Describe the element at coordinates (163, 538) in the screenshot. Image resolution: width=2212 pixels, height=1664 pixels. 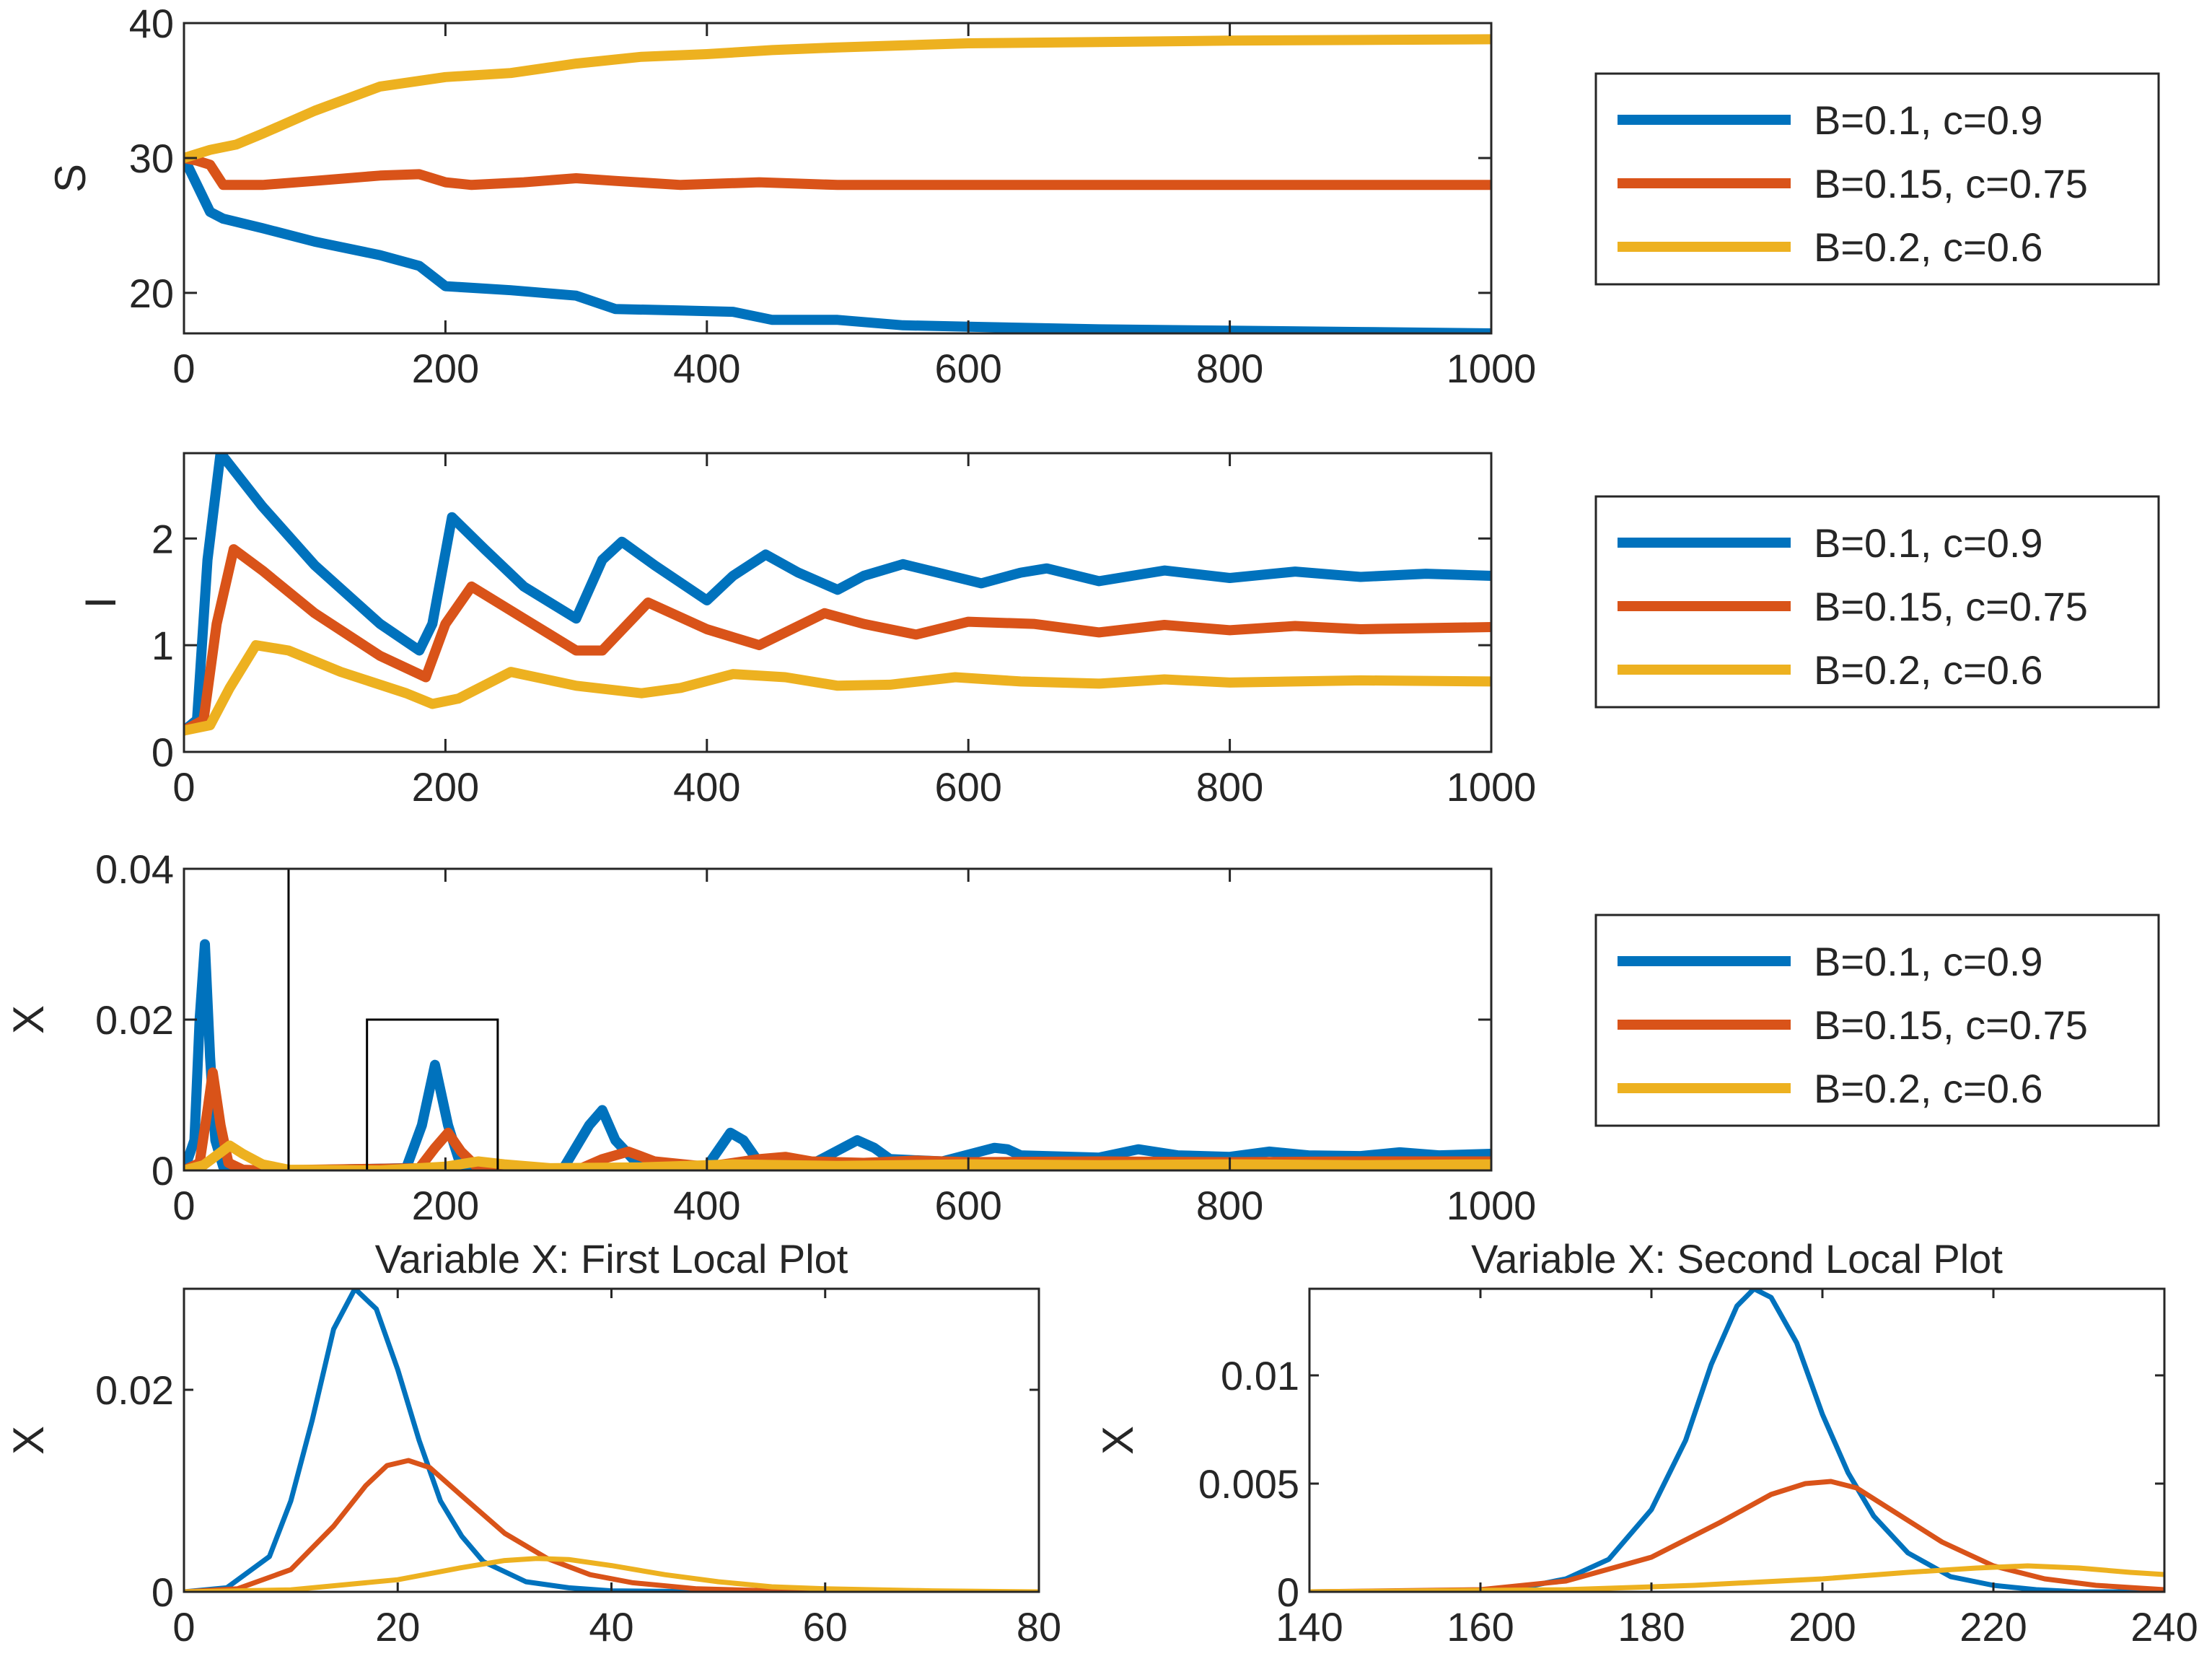
I see `y-tick-label: 2` at that location.